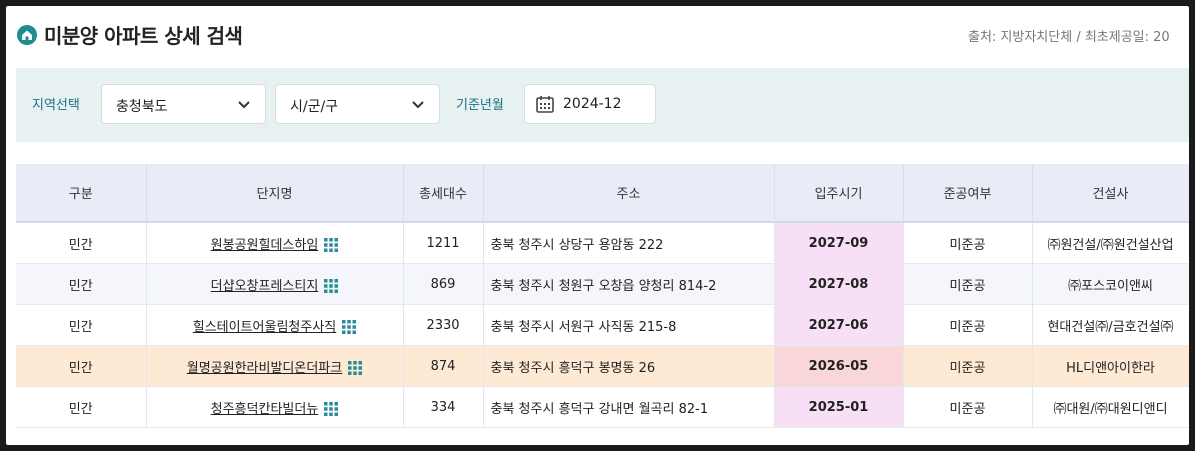 The image size is (1195, 451). Describe the element at coordinates (81, 193) in the screenshot. I see `col-header-type: 구분` at that location.